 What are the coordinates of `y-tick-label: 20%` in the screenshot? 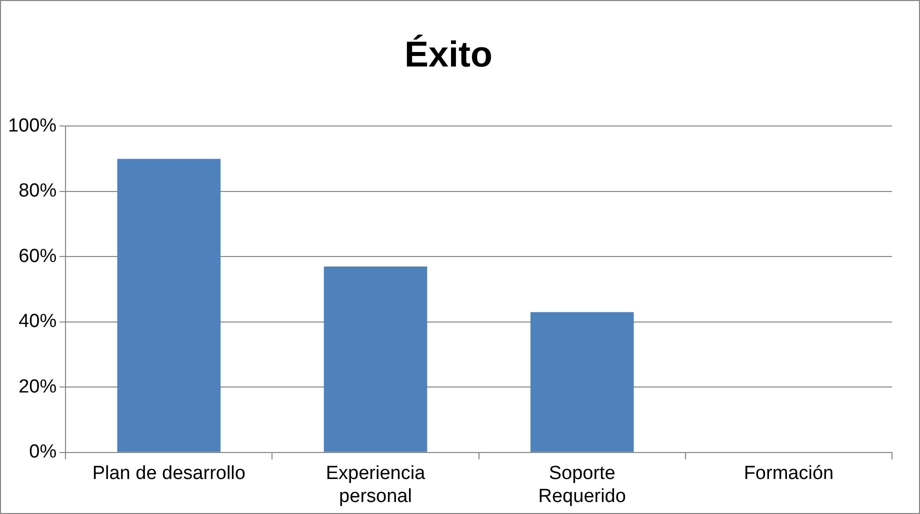 It's located at (37, 387).